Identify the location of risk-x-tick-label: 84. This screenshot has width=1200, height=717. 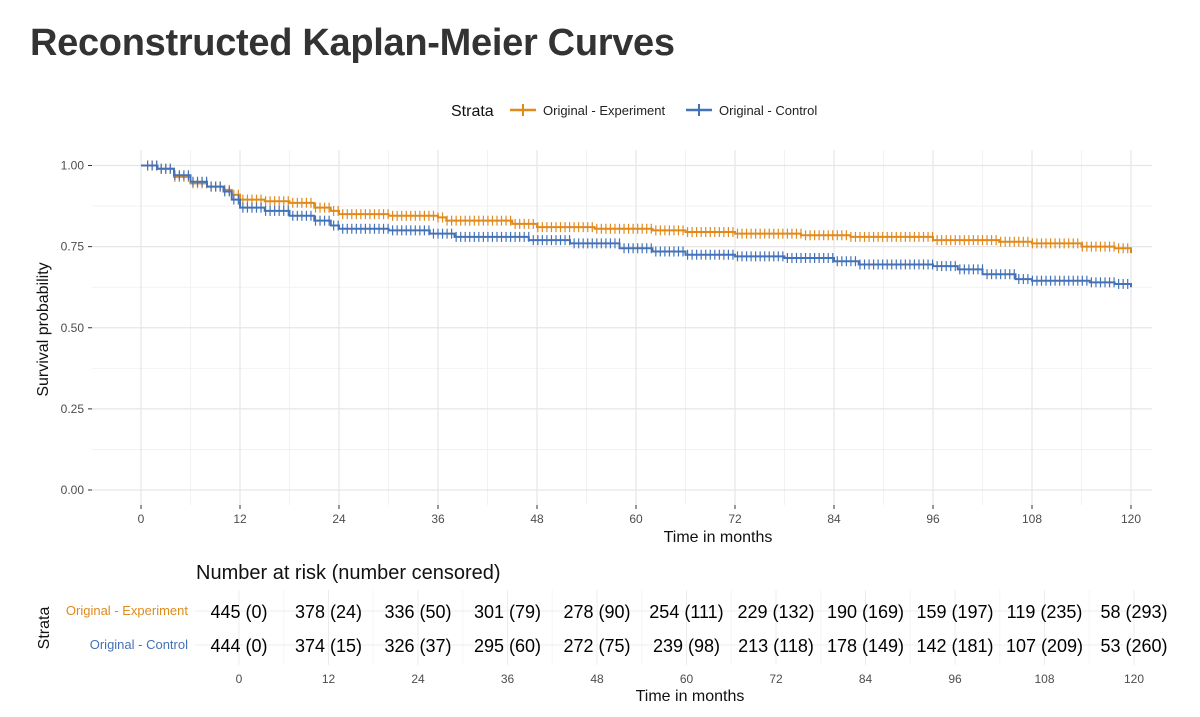
(866, 679).